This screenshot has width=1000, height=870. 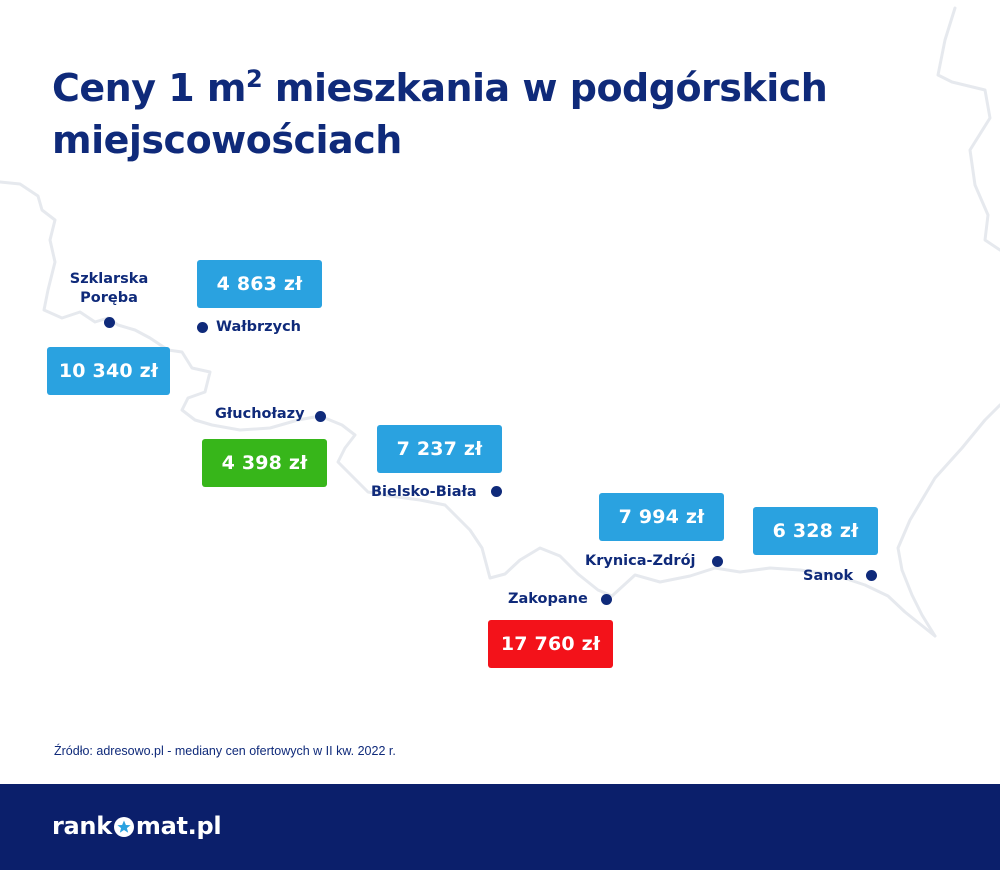 I want to click on price-box-glucholazy: 4 398 zł, so click(x=264, y=463).